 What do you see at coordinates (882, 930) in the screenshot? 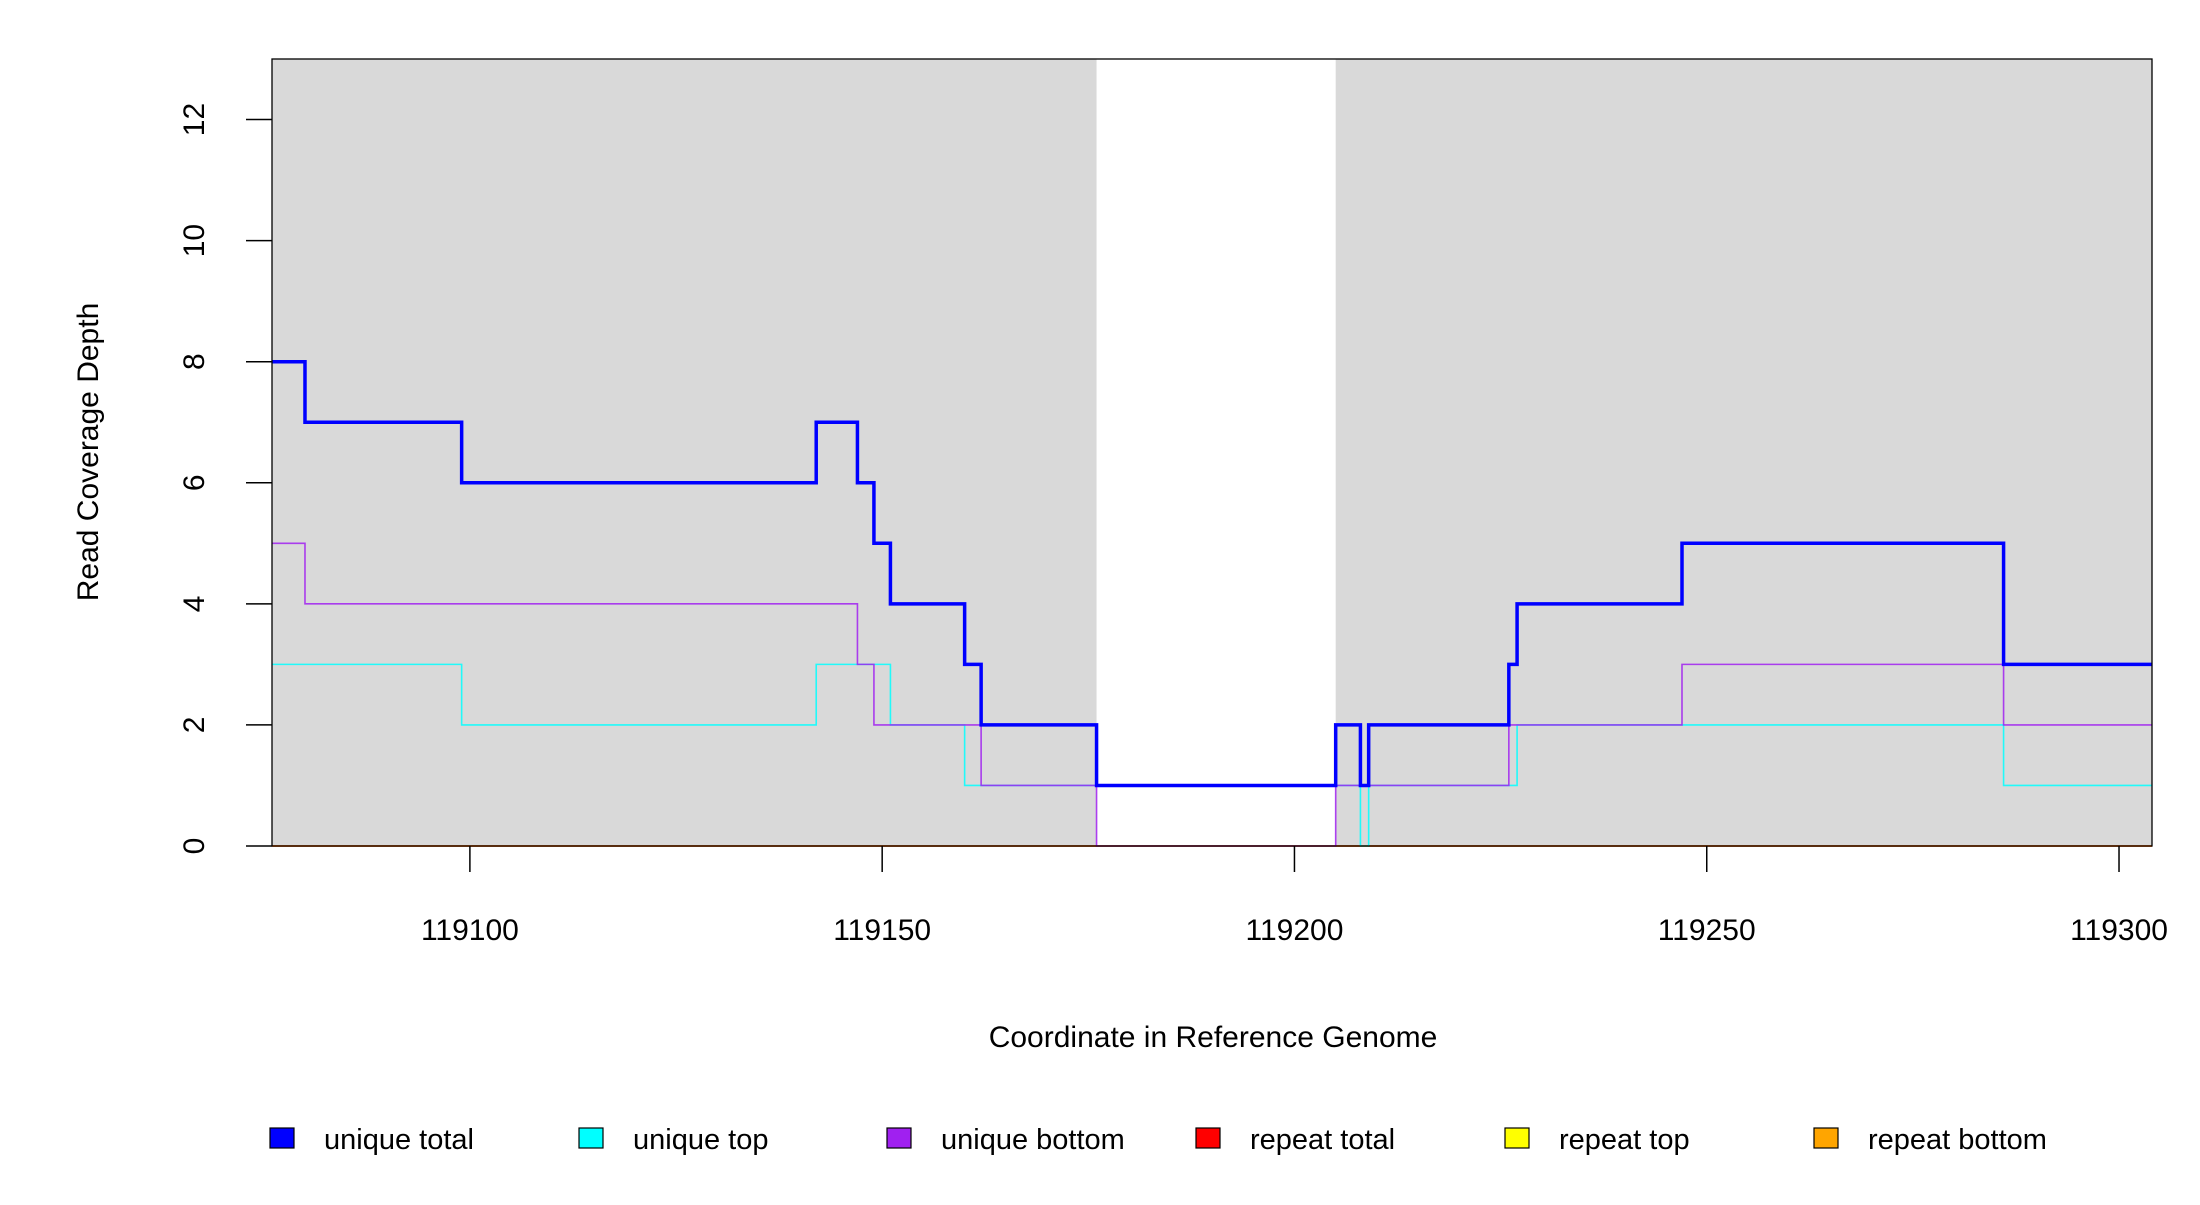
I see `x-tick-label: 119150` at bounding box center [882, 930].